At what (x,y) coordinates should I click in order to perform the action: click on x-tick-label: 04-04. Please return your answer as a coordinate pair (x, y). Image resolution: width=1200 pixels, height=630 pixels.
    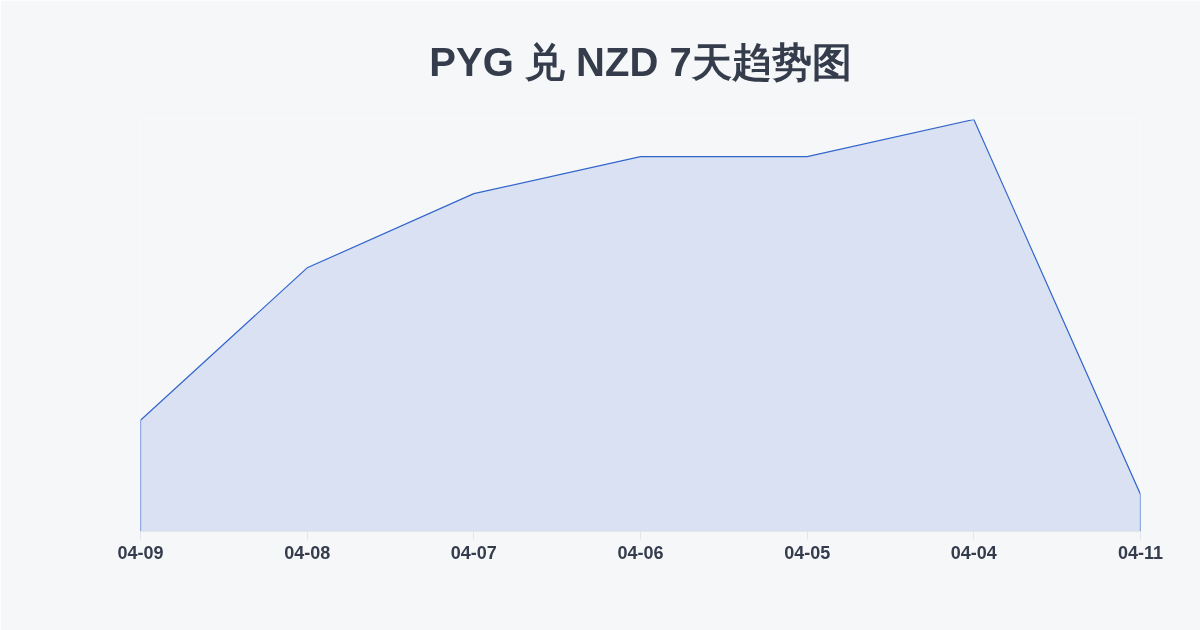
    Looking at the image, I should click on (973, 552).